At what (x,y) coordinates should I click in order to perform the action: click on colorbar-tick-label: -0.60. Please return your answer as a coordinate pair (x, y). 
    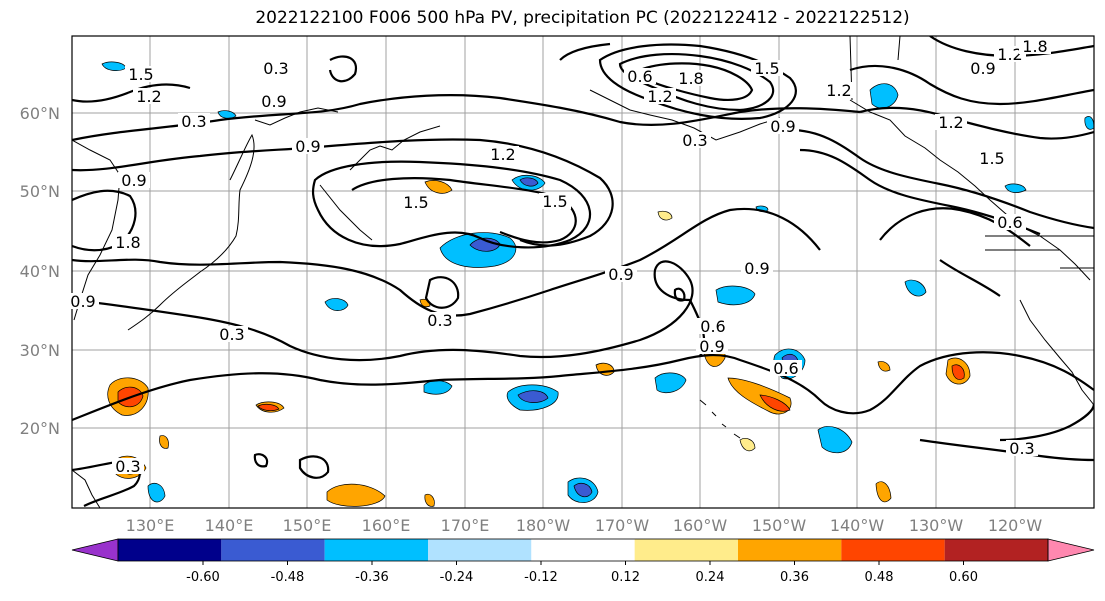
    Looking at the image, I should click on (203, 577).